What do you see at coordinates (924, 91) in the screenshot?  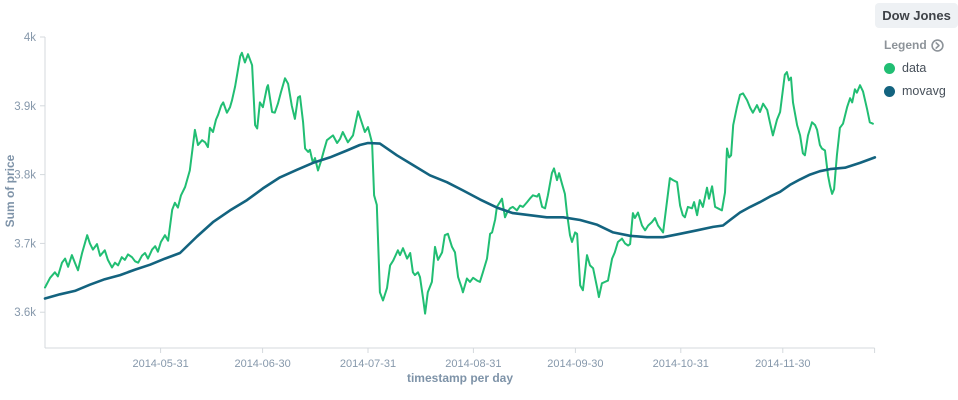 I see `legend-item-label: movavg` at bounding box center [924, 91].